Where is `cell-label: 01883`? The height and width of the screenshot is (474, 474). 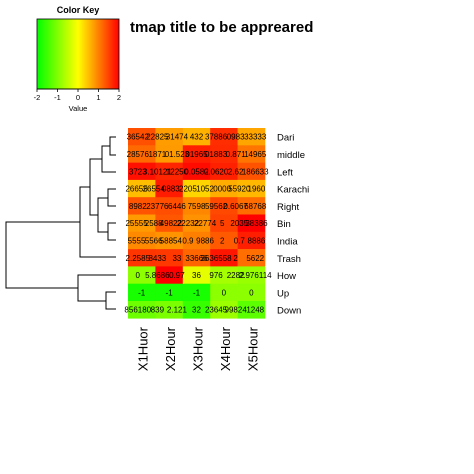 cell-label: 01883 is located at coordinates (216, 154).